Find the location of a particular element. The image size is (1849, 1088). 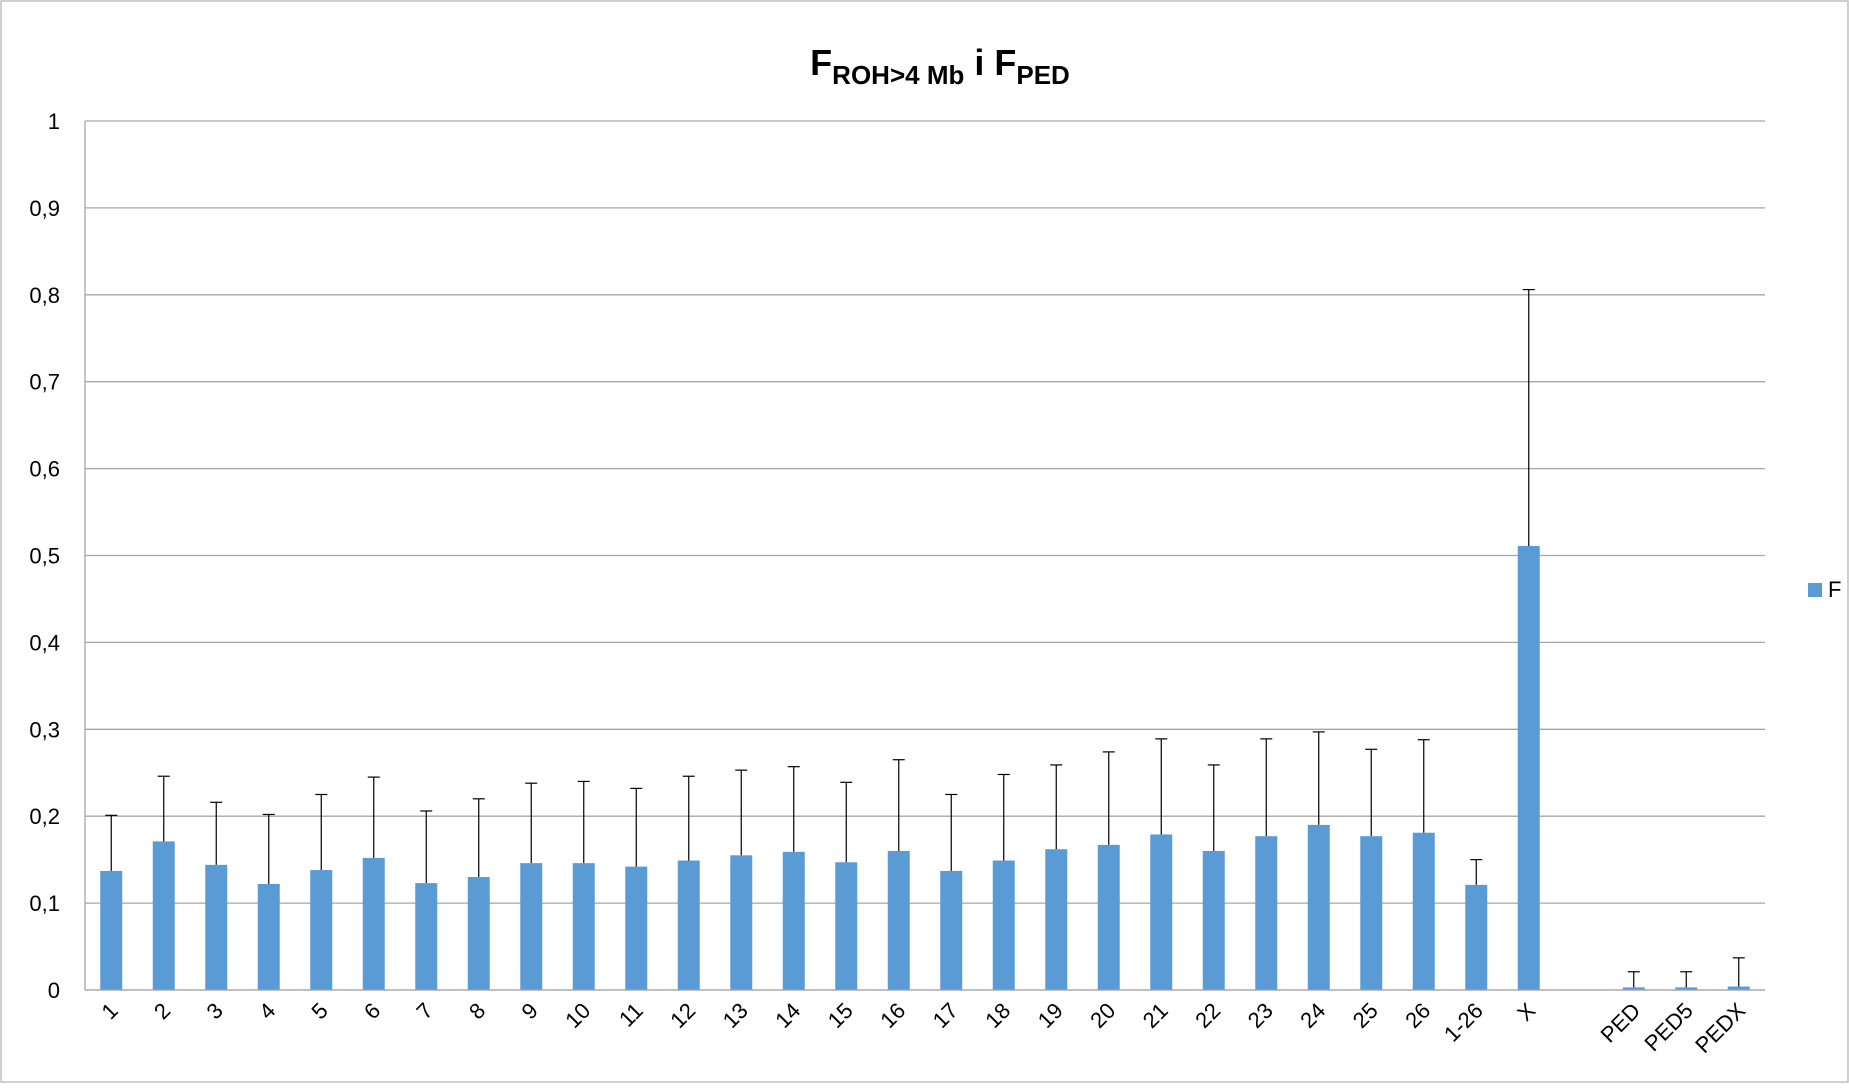

y-tick-label: 0,2 is located at coordinates (44, 816).